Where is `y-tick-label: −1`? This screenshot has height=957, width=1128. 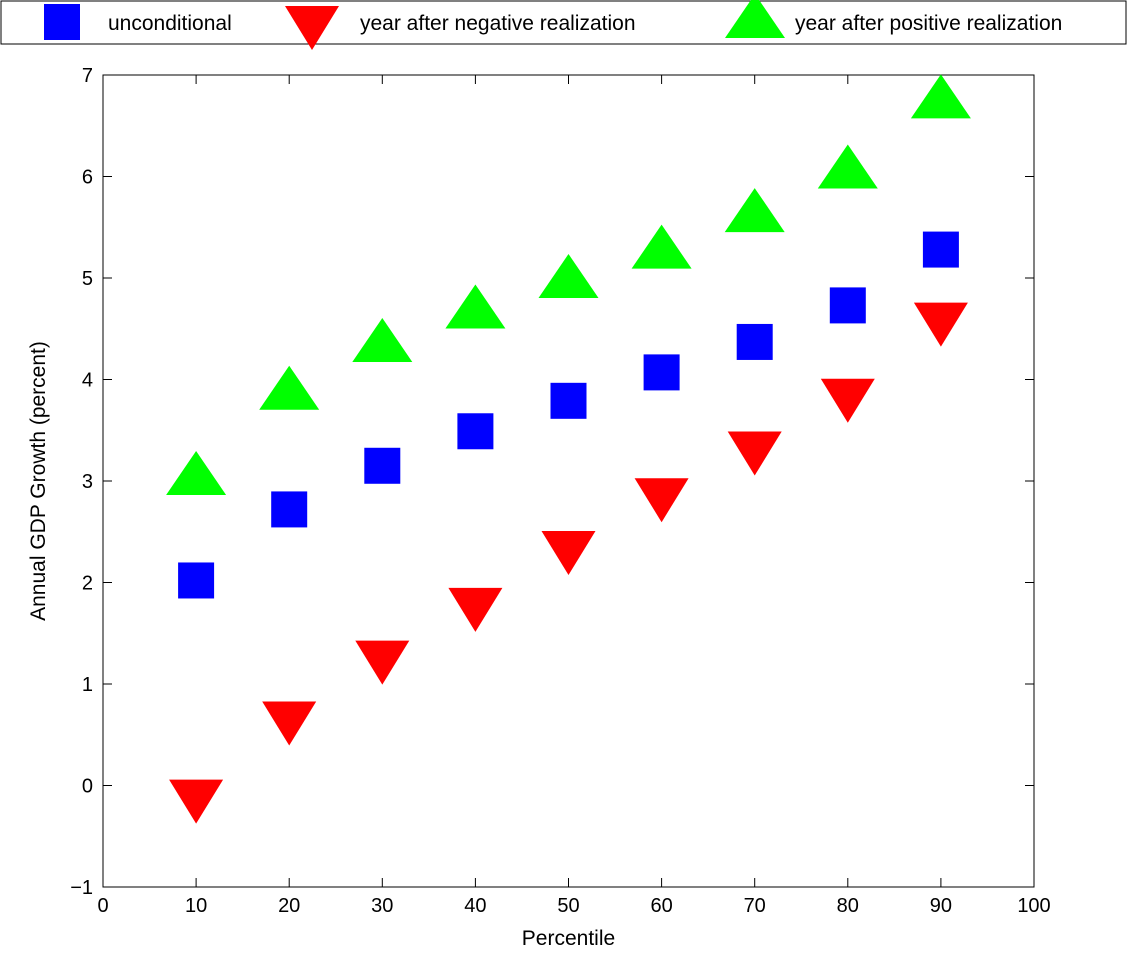 y-tick-label: −1 is located at coordinates (81, 888).